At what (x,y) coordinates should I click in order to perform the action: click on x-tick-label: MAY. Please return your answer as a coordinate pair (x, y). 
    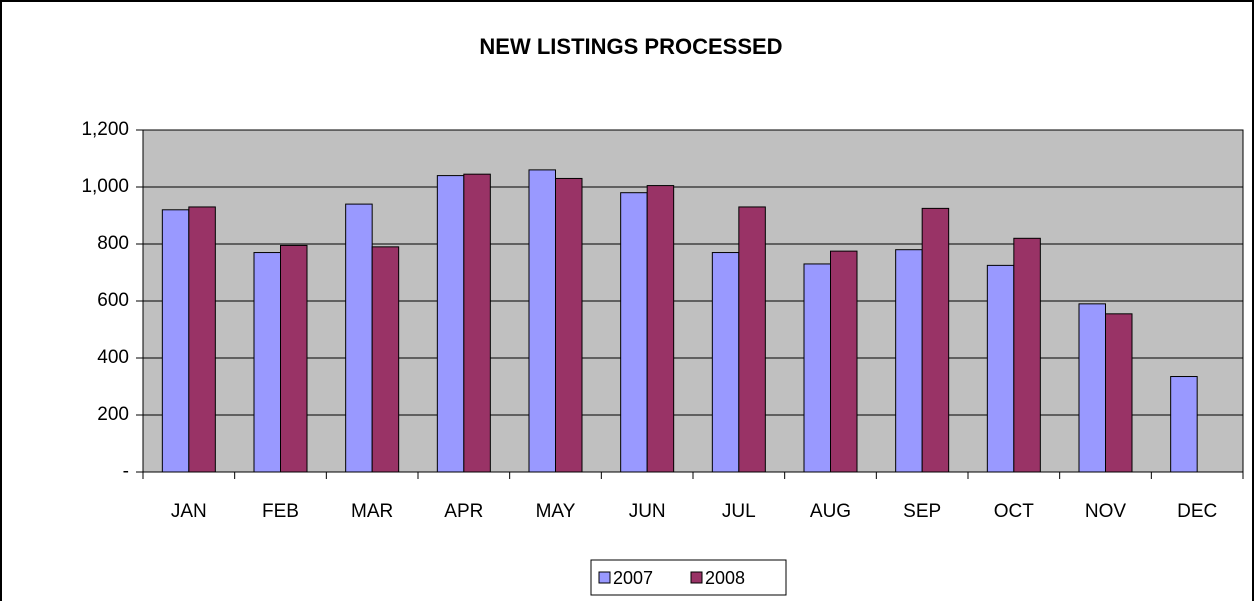
    Looking at the image, I should click on (556, 511).